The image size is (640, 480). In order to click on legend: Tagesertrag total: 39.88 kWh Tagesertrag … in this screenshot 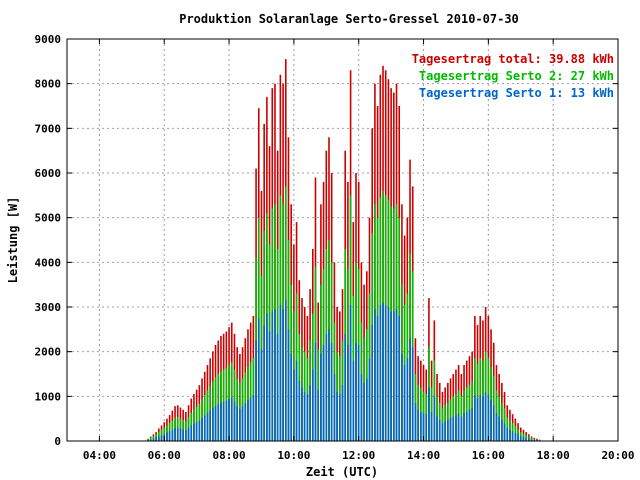, I will do `click(513, 76)`.